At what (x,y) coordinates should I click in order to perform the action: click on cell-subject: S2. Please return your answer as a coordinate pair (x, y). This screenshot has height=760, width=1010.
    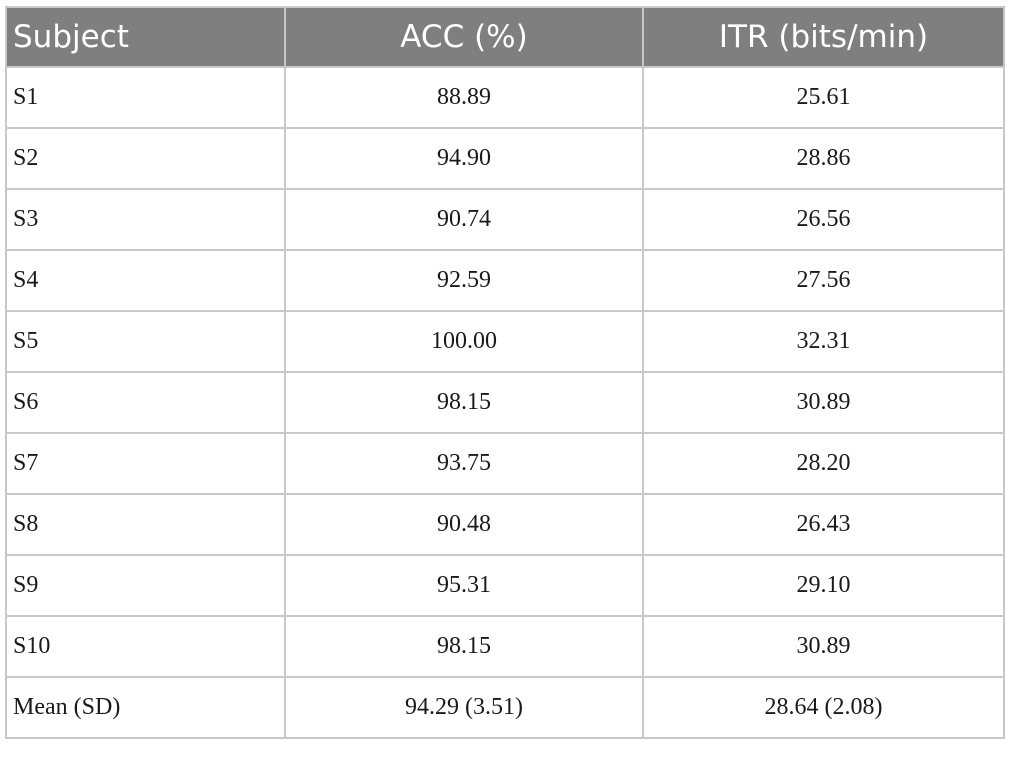
    Looking at the image, I should click on (145, 158).